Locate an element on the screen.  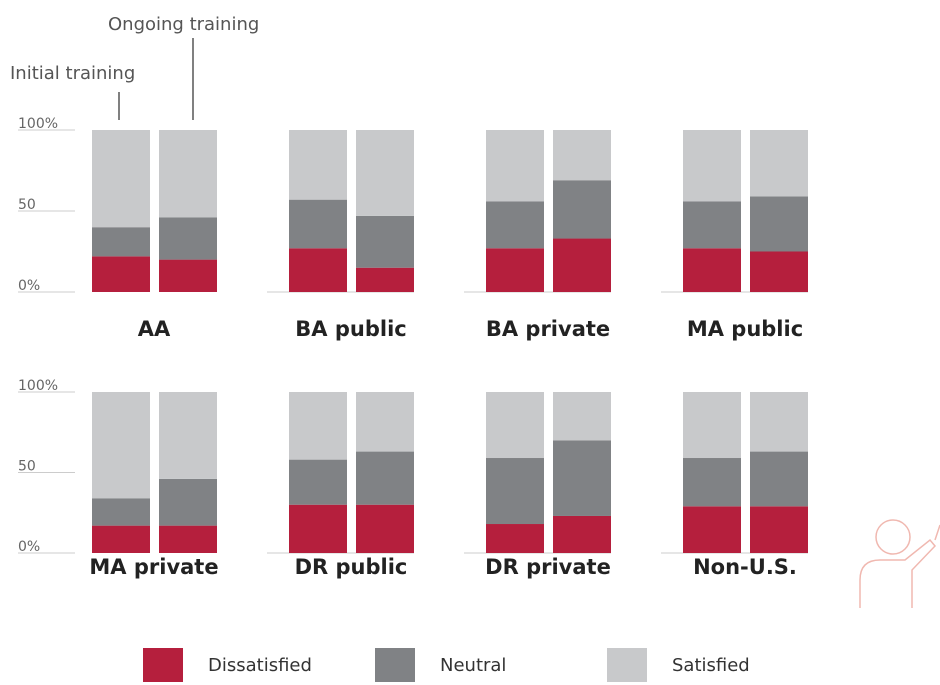
category-annotation: Ongoing training is located at coordinates (183, 24).